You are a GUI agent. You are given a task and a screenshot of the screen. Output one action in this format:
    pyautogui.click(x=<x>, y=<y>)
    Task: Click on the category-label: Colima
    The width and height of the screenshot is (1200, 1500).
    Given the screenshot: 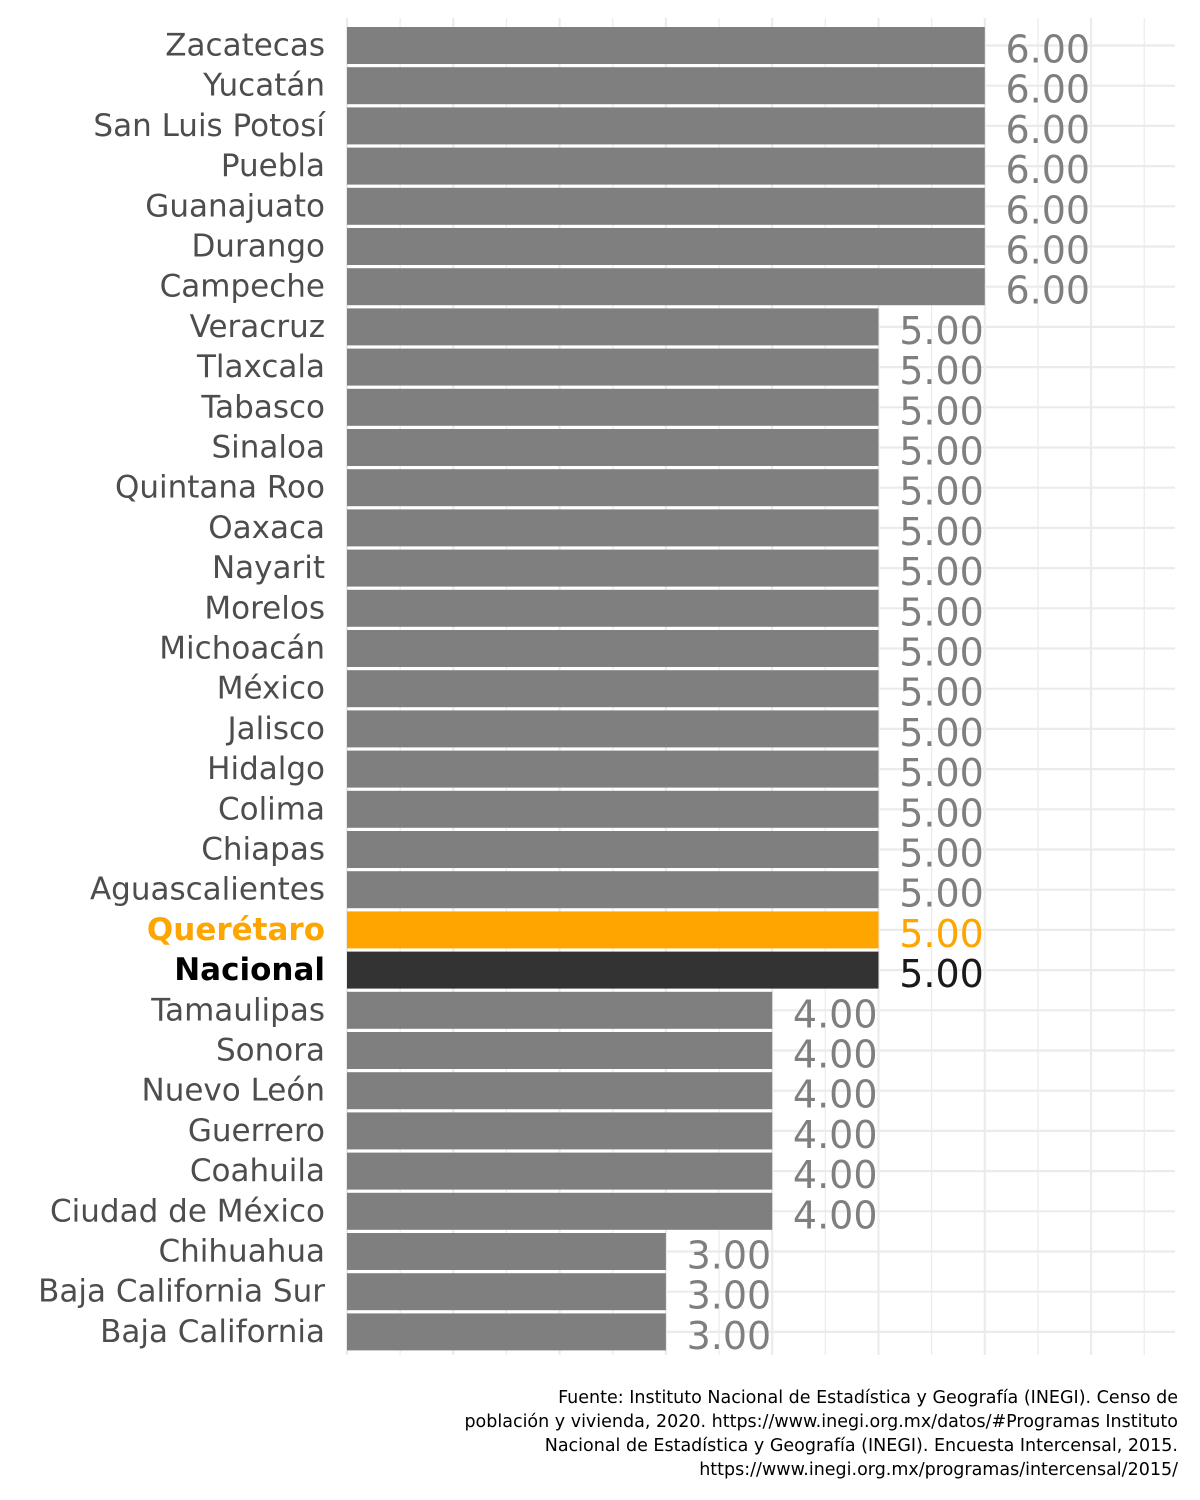 What is the action you would take?
    pyautogui.click(x=271, y=809)
    